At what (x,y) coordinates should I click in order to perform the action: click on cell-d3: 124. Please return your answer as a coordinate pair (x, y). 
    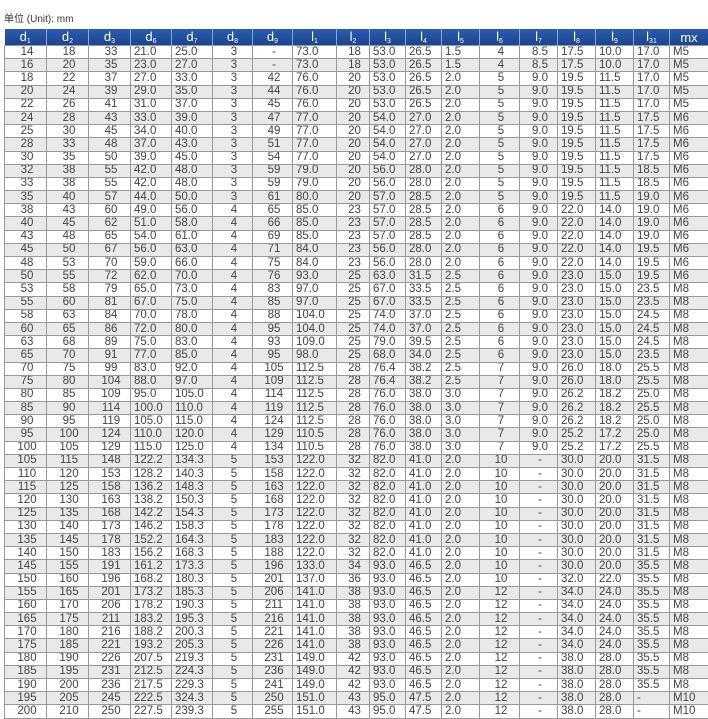
    Looking at the image, I should click on (110, 434).